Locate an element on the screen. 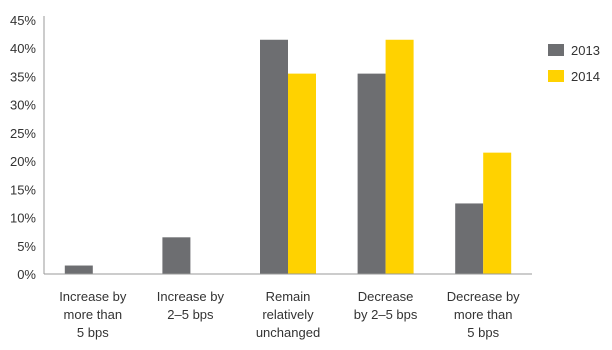  y-tick-label: 15% is located at coordinates (23, 189).